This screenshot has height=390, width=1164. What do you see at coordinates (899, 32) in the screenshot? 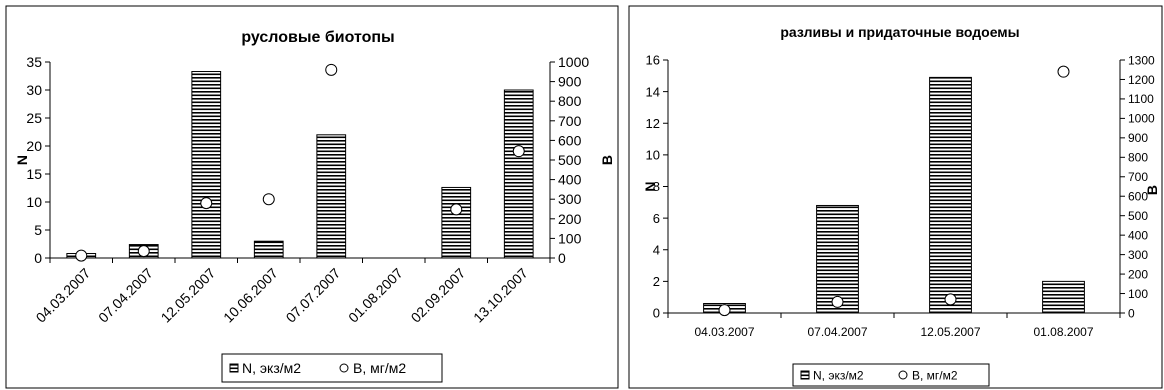
I see `chart-title: разливы и придаточные водоемы` at bounding box center [899, 32].